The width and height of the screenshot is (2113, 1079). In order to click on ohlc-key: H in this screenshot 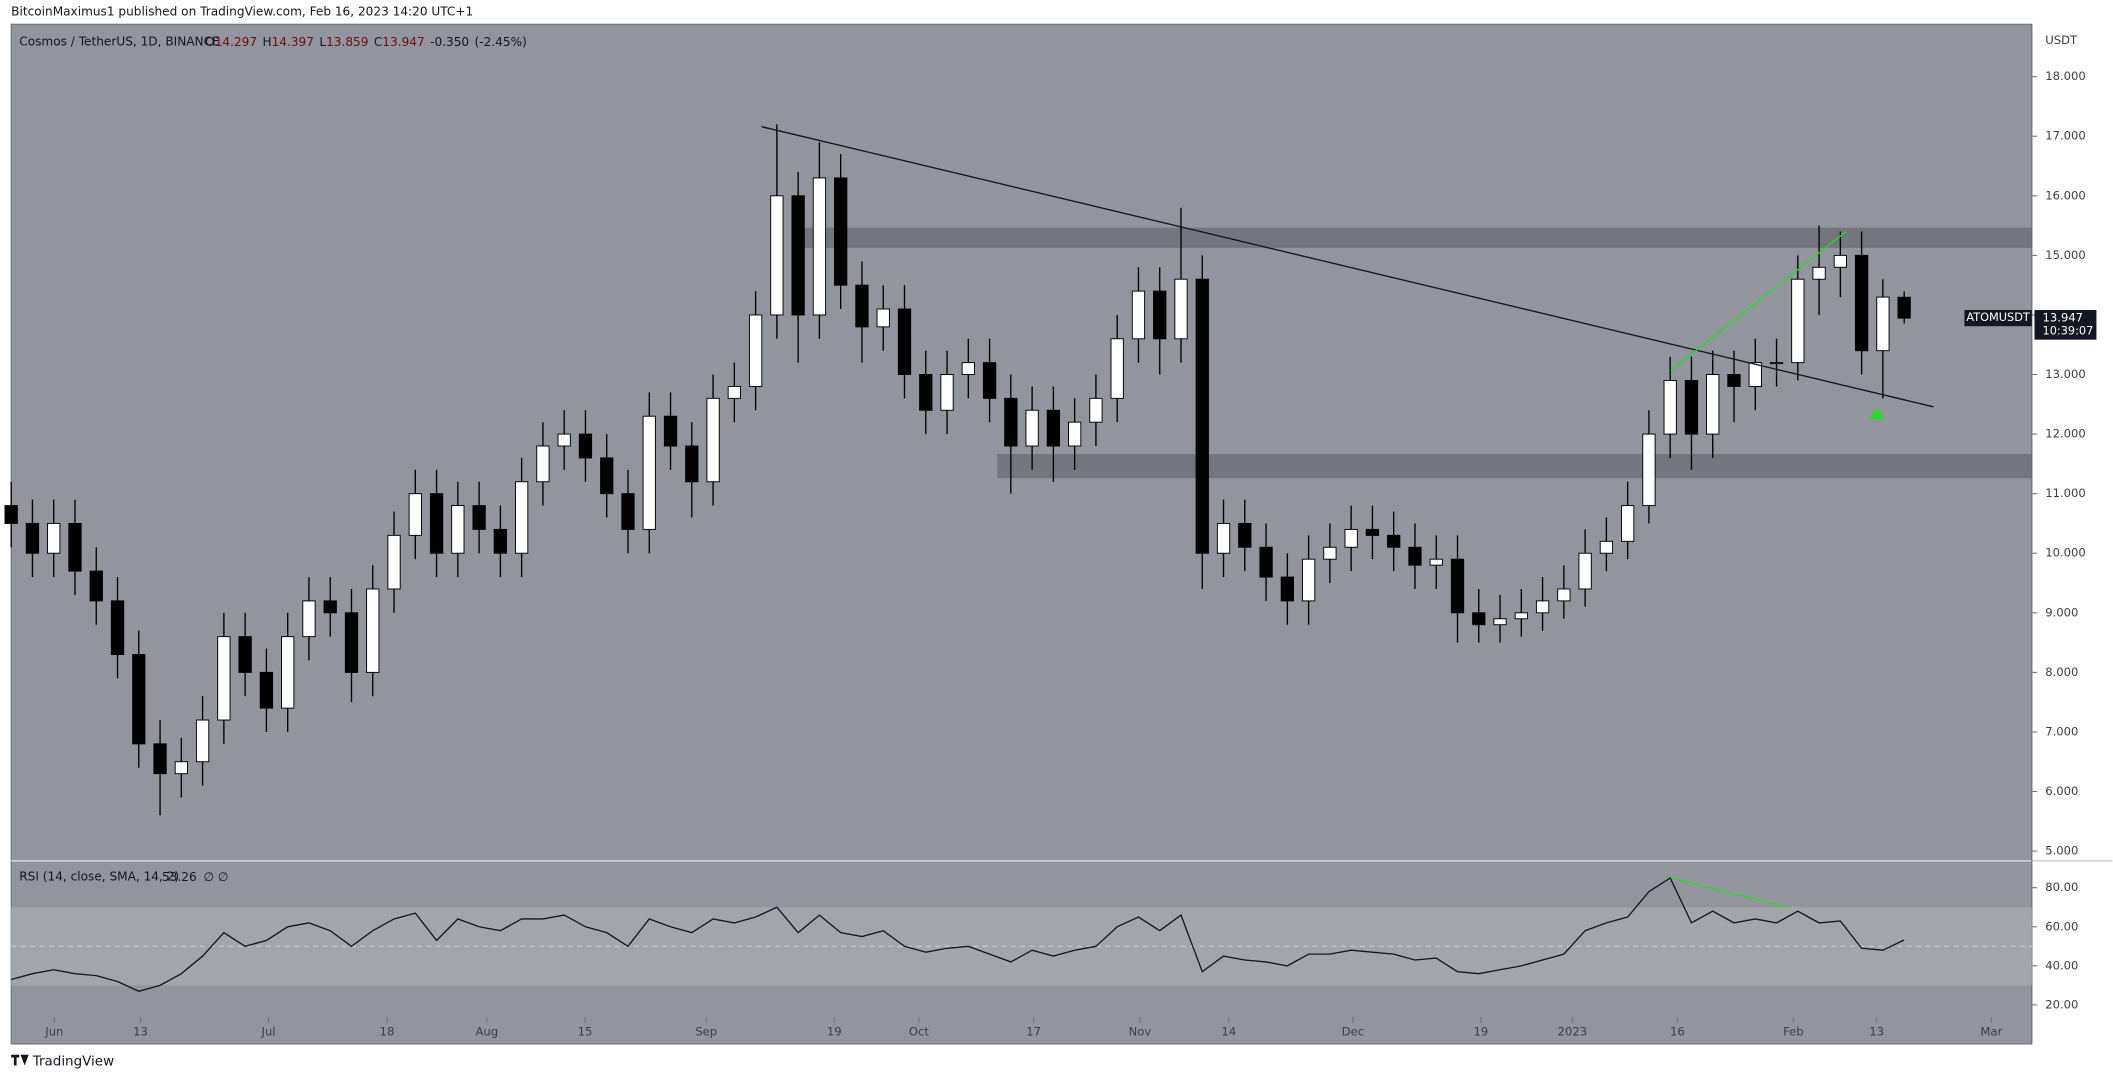, I will do `click(266, 41)`.